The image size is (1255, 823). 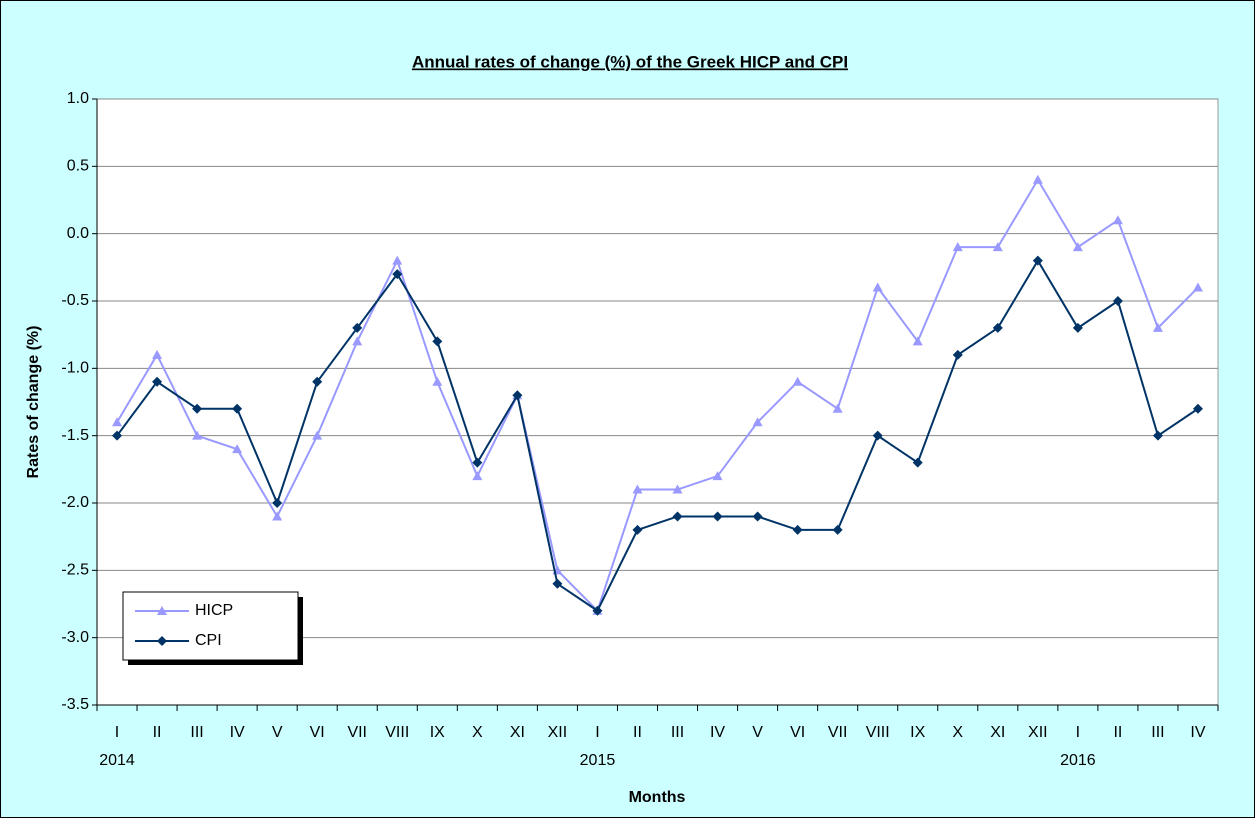 What do you see at coordinates (75, 435) in the screenshot?
I see `y-tick-label: -1.5` at bounding box center [75, 435].